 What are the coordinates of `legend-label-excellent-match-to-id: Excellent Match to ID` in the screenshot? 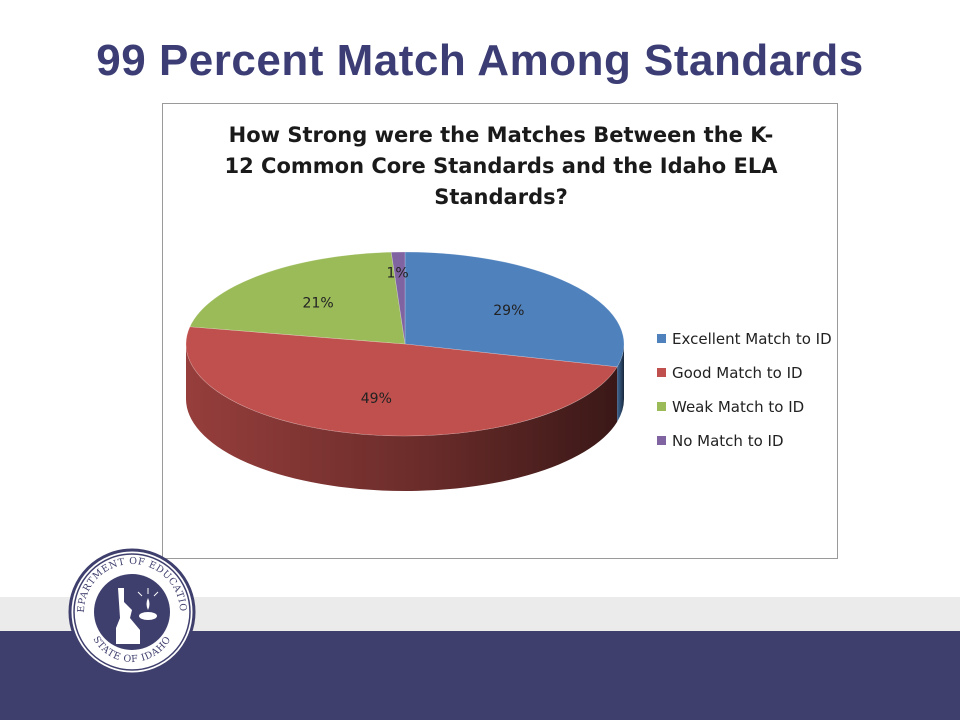 It's located at (752, 339).